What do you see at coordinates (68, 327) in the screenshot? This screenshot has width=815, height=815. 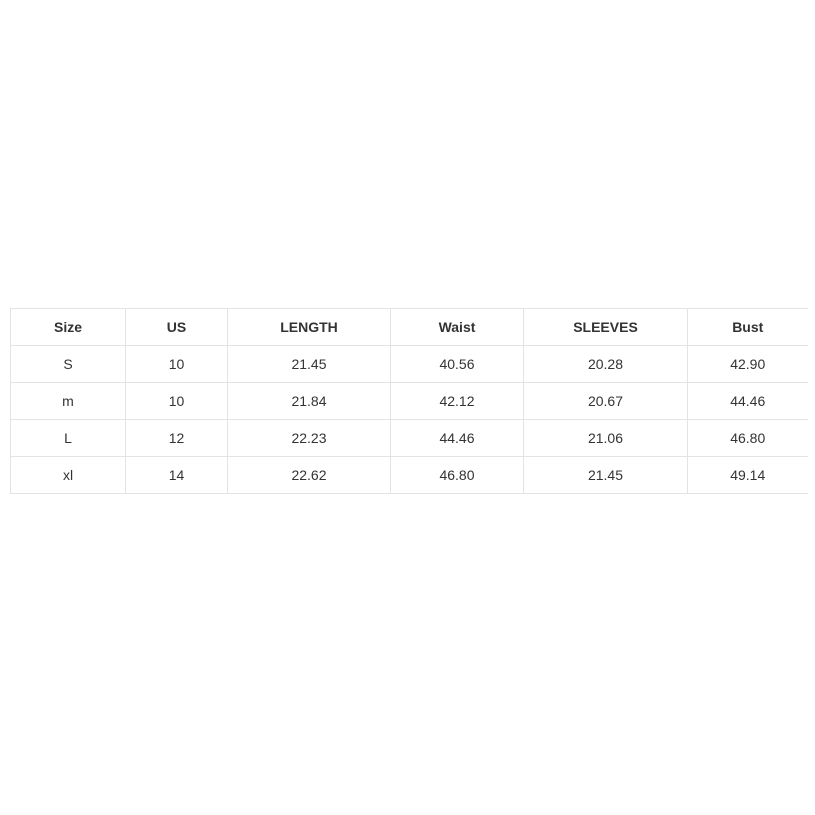 I see `column-header-size: Size` at bounding box center [68, 327].